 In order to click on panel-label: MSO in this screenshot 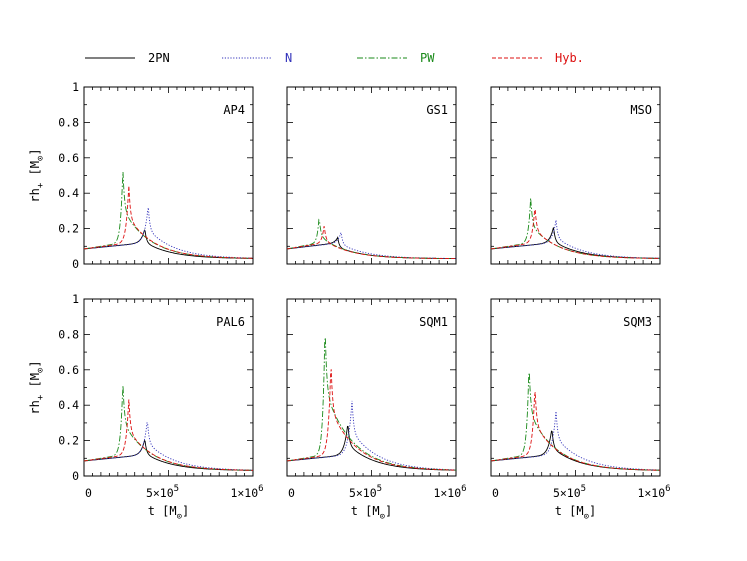, I will do `click(641, 110)`.